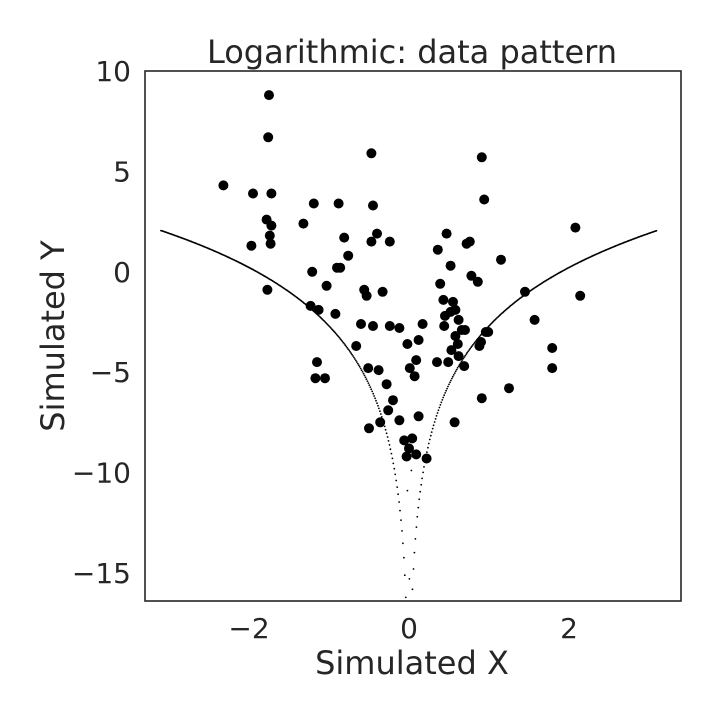 This screenshot has height=720, width=720. Describe the element at coordinates (110, 372) in the screenshot. I see `y-tick-label-3: −5` at that location.